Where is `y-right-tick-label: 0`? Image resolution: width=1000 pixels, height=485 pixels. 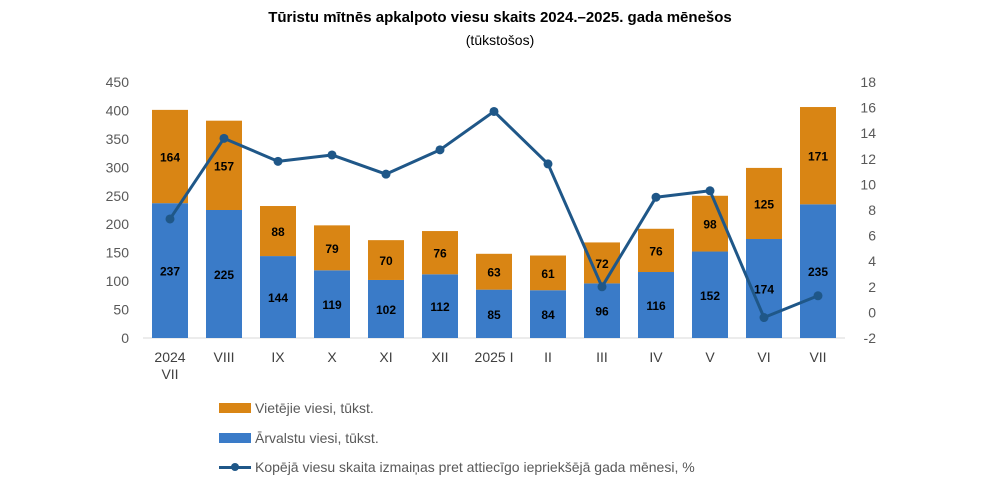
y-right-tick-label: 0 is located at coordinates (872, 312).